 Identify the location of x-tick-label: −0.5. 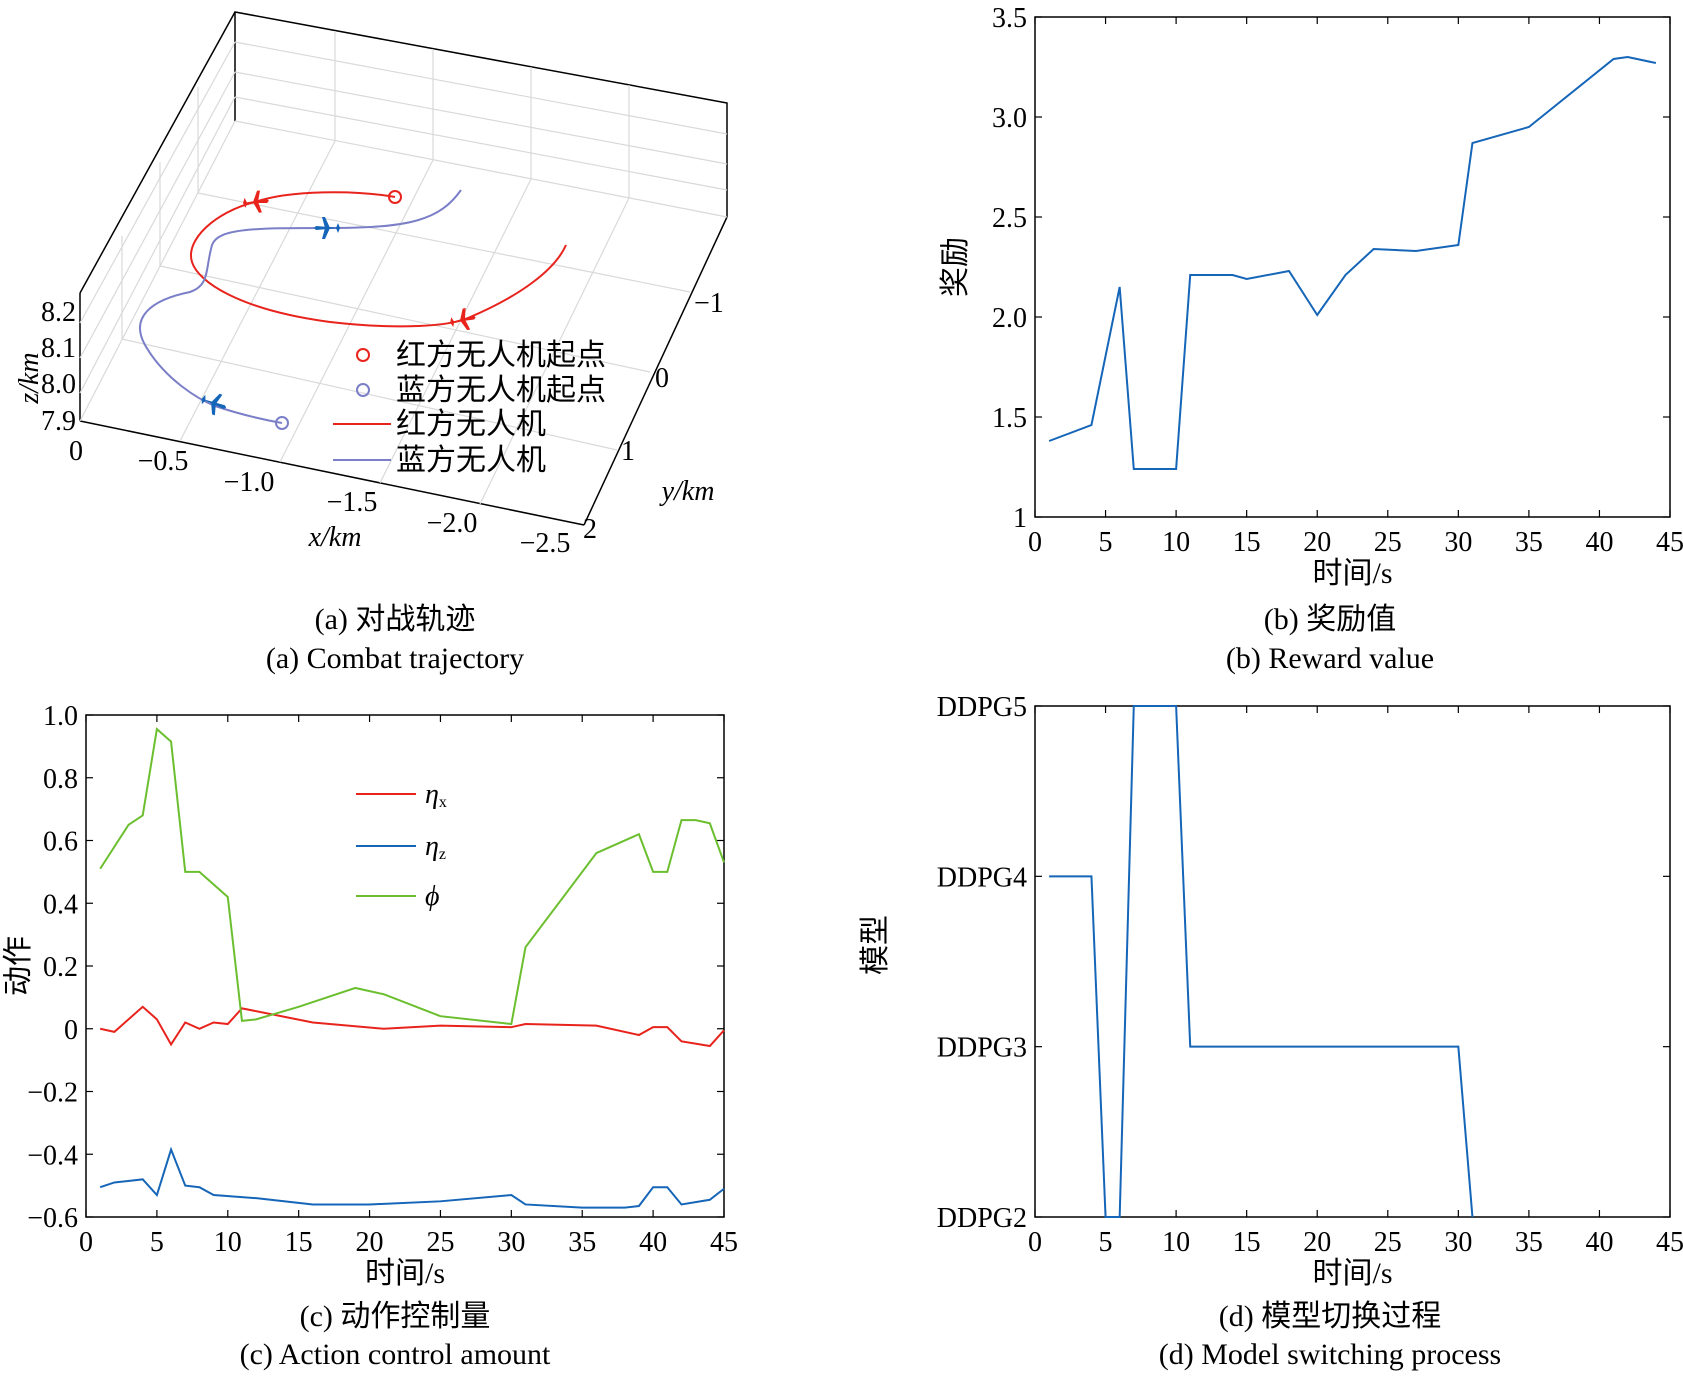
(163, 461).